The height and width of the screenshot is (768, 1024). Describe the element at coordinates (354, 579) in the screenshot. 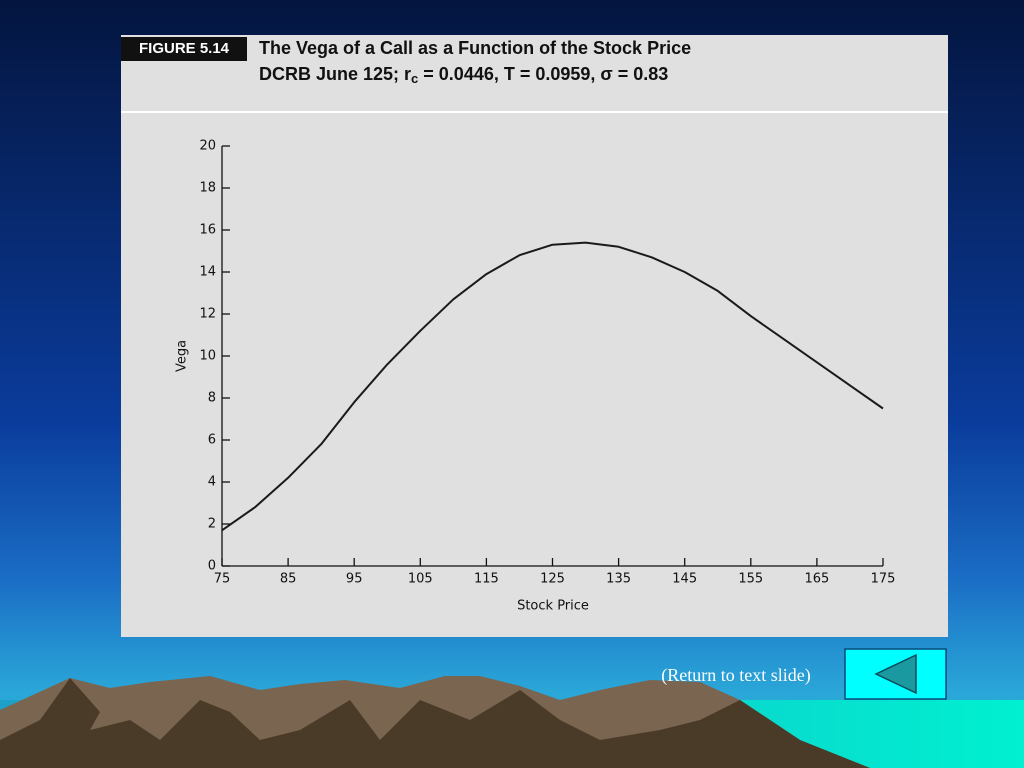

I see `x-tick-label: 95` at that location.